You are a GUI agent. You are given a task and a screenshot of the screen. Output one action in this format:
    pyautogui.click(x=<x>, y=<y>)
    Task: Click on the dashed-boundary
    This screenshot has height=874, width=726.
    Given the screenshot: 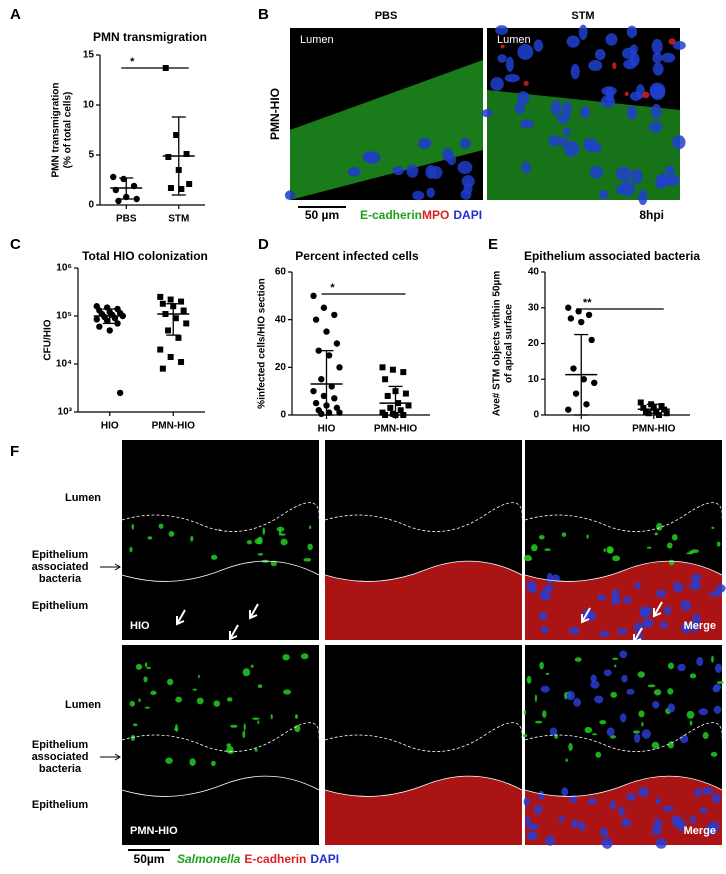 What is the action you would take?
    pyautogui.click(x=623, y=517)
    